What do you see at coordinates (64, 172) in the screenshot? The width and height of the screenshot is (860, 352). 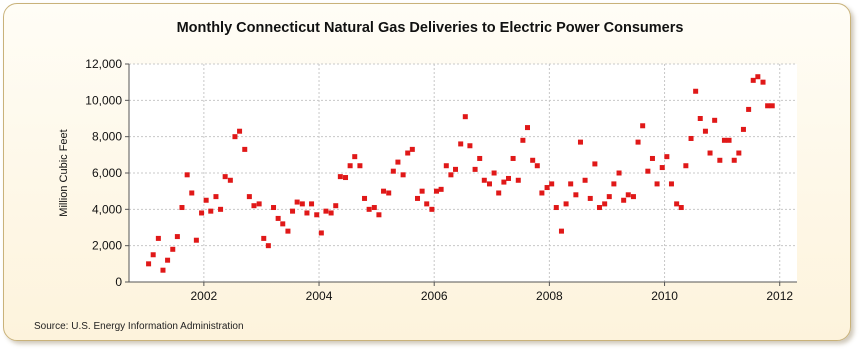 I see `y-axis-title: Million Cubic Feet` at bounding box center [64, 172].